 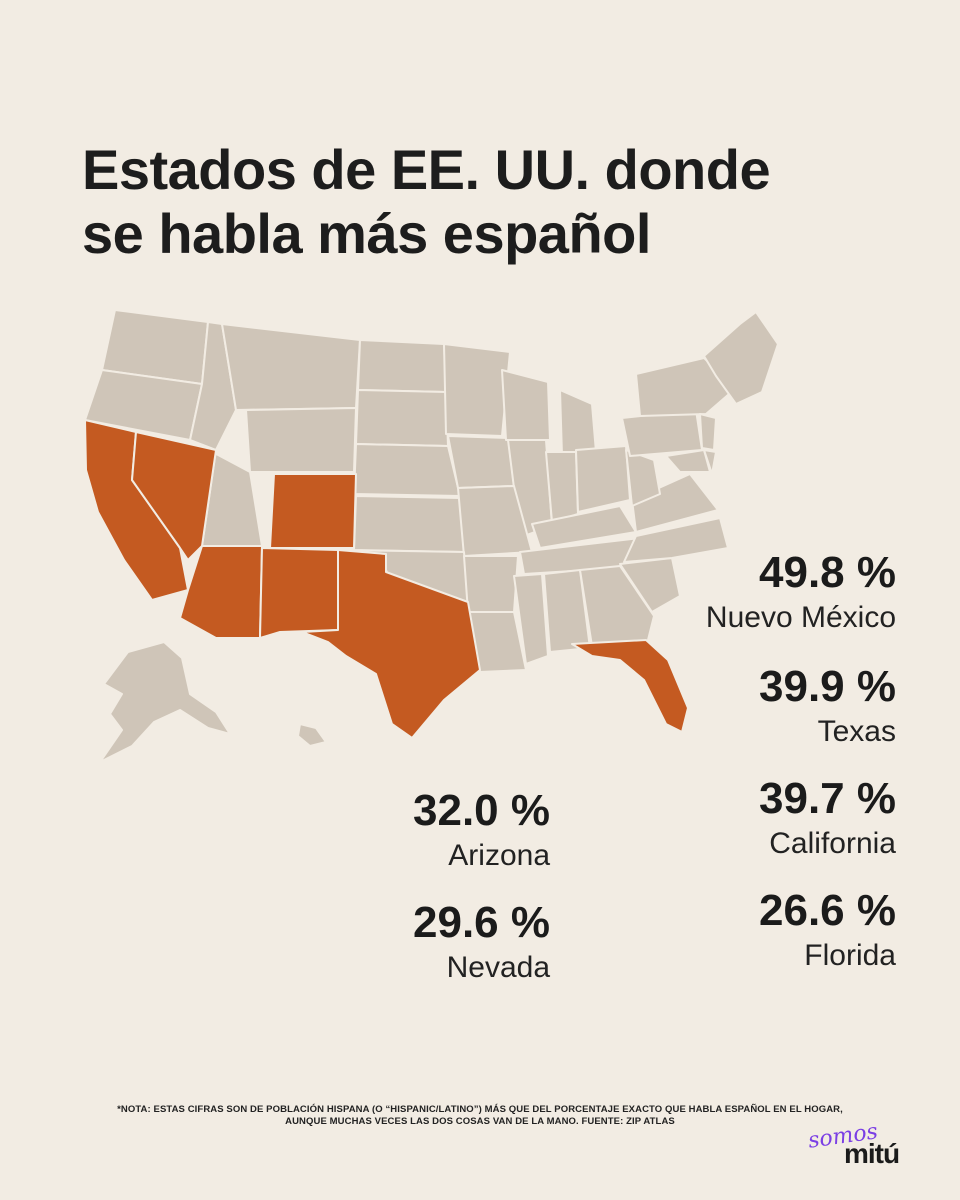 What do you see at coordinates (299, 593) in the screenshot?
I see `state-new-mexico` at bounding box center [299, 593].